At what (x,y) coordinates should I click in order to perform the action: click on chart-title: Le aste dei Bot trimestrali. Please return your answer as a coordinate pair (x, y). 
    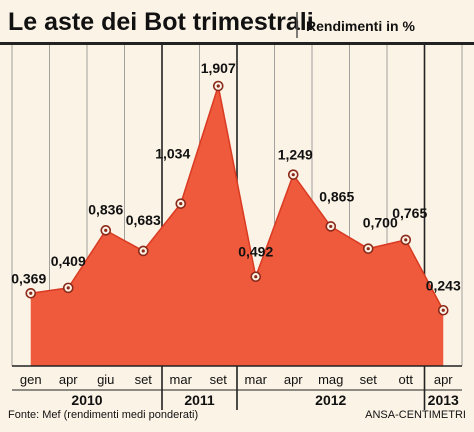
    Looking at the image, I should click on (161, 22).